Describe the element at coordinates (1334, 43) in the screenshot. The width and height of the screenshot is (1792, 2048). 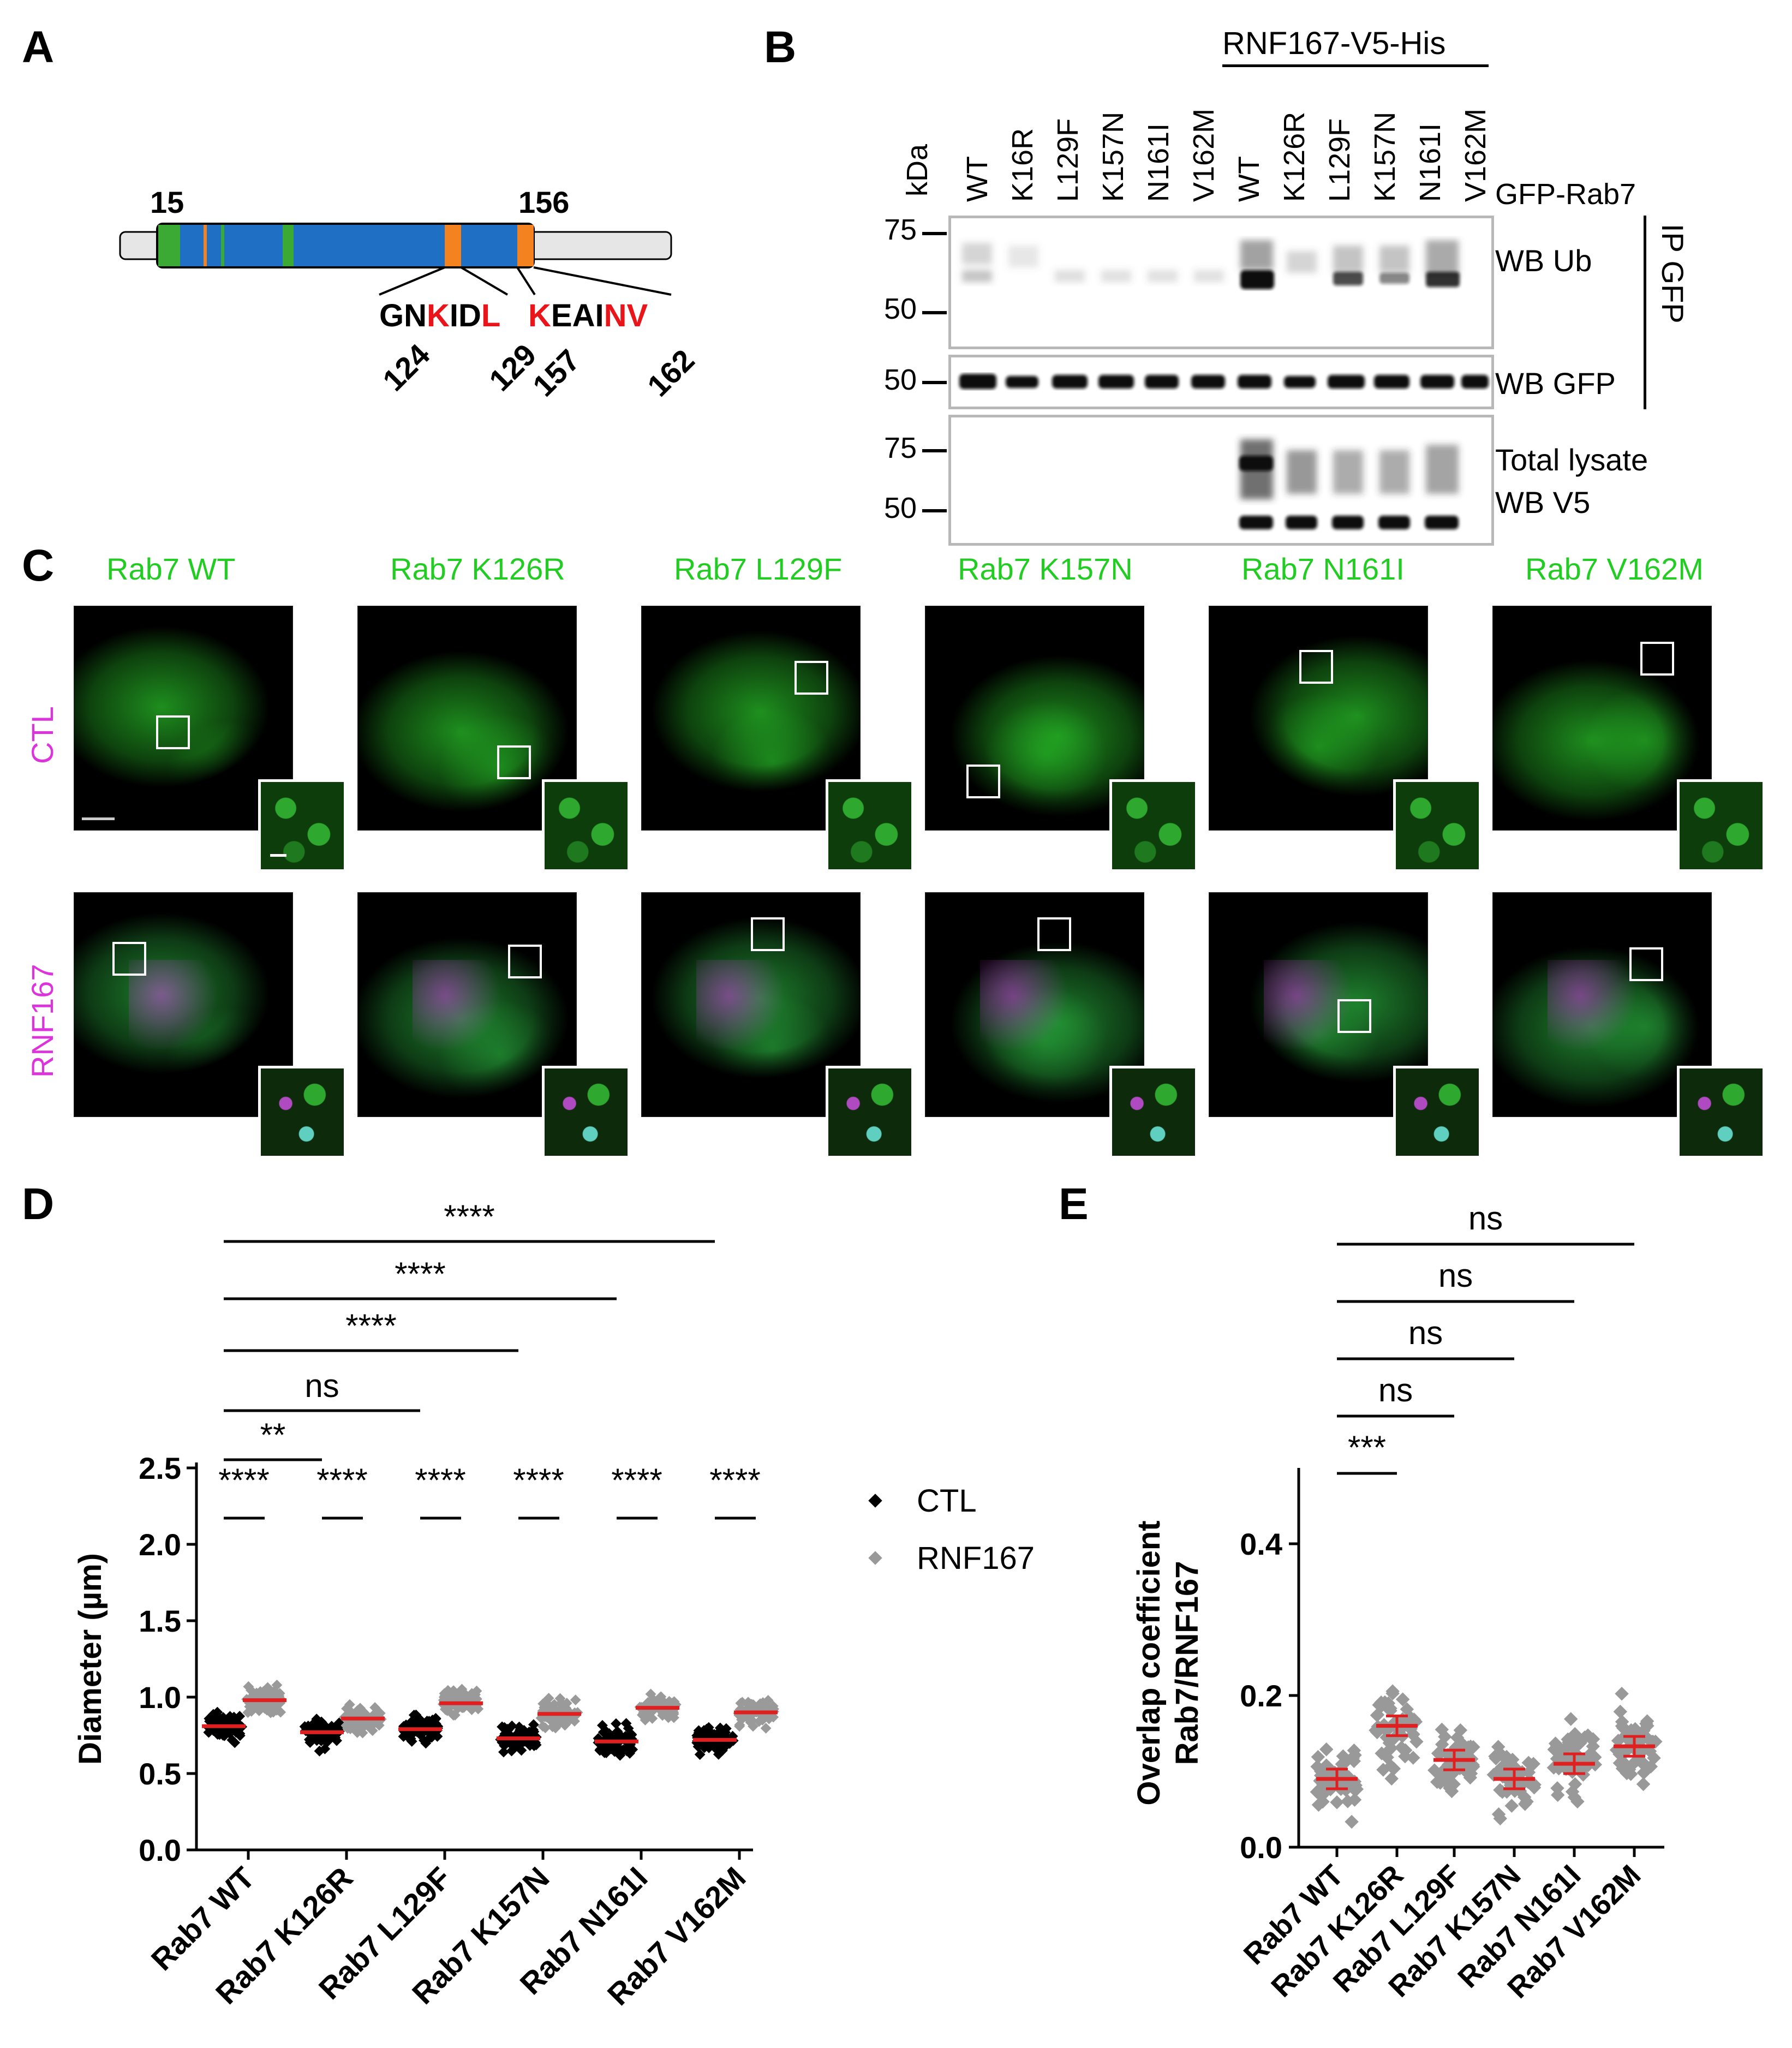
I see `rnf167-bracket-label: RNF167-V5-His` at that location.